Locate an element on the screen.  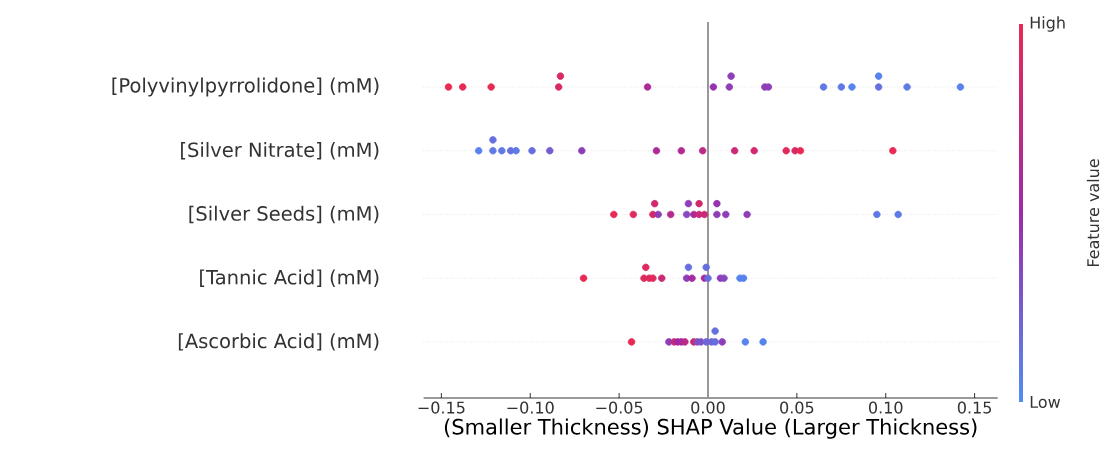
color-bar-label: Low is located at coordinates (1045, 402).